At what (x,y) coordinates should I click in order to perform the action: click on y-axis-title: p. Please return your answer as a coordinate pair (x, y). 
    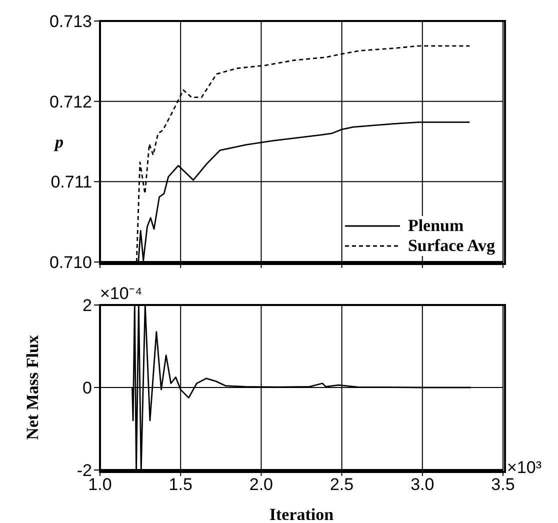
    Looking at the image, I should click on (58, 142).